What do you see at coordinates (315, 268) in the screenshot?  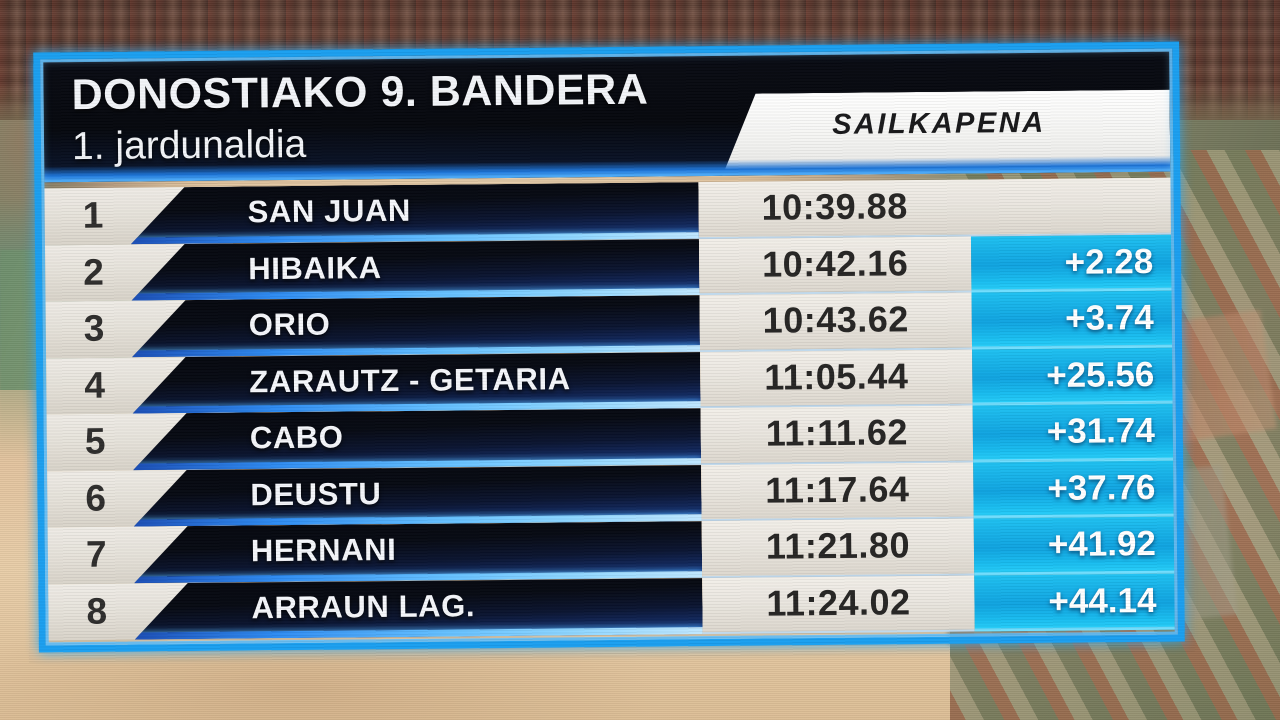 I see `team-name: HIBAIKA` at bounding box center [315, 268].